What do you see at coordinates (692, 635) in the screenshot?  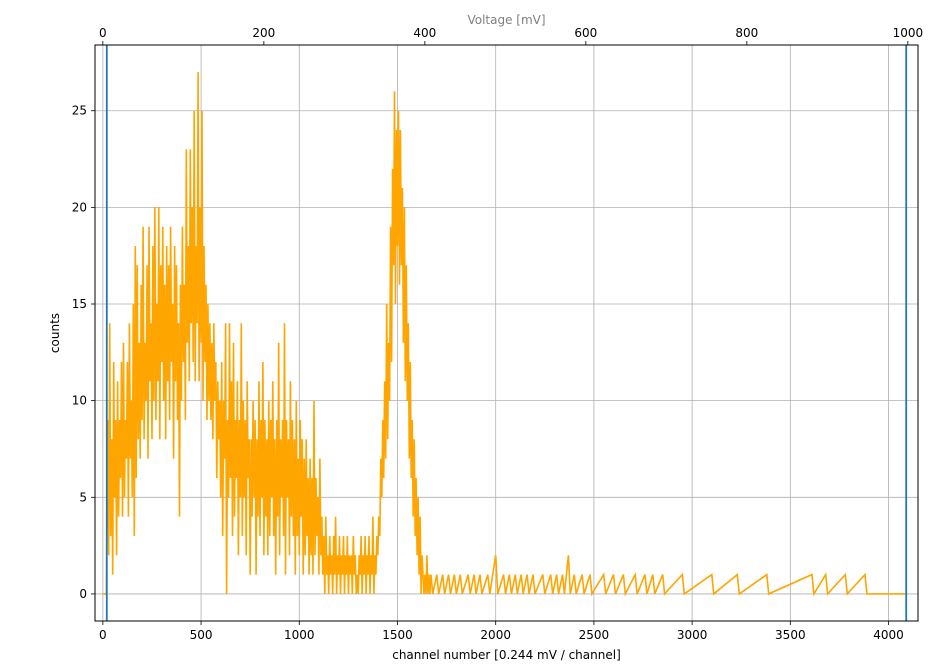 I see `x-tick-label: 3000` at bounding box center [692, 635].